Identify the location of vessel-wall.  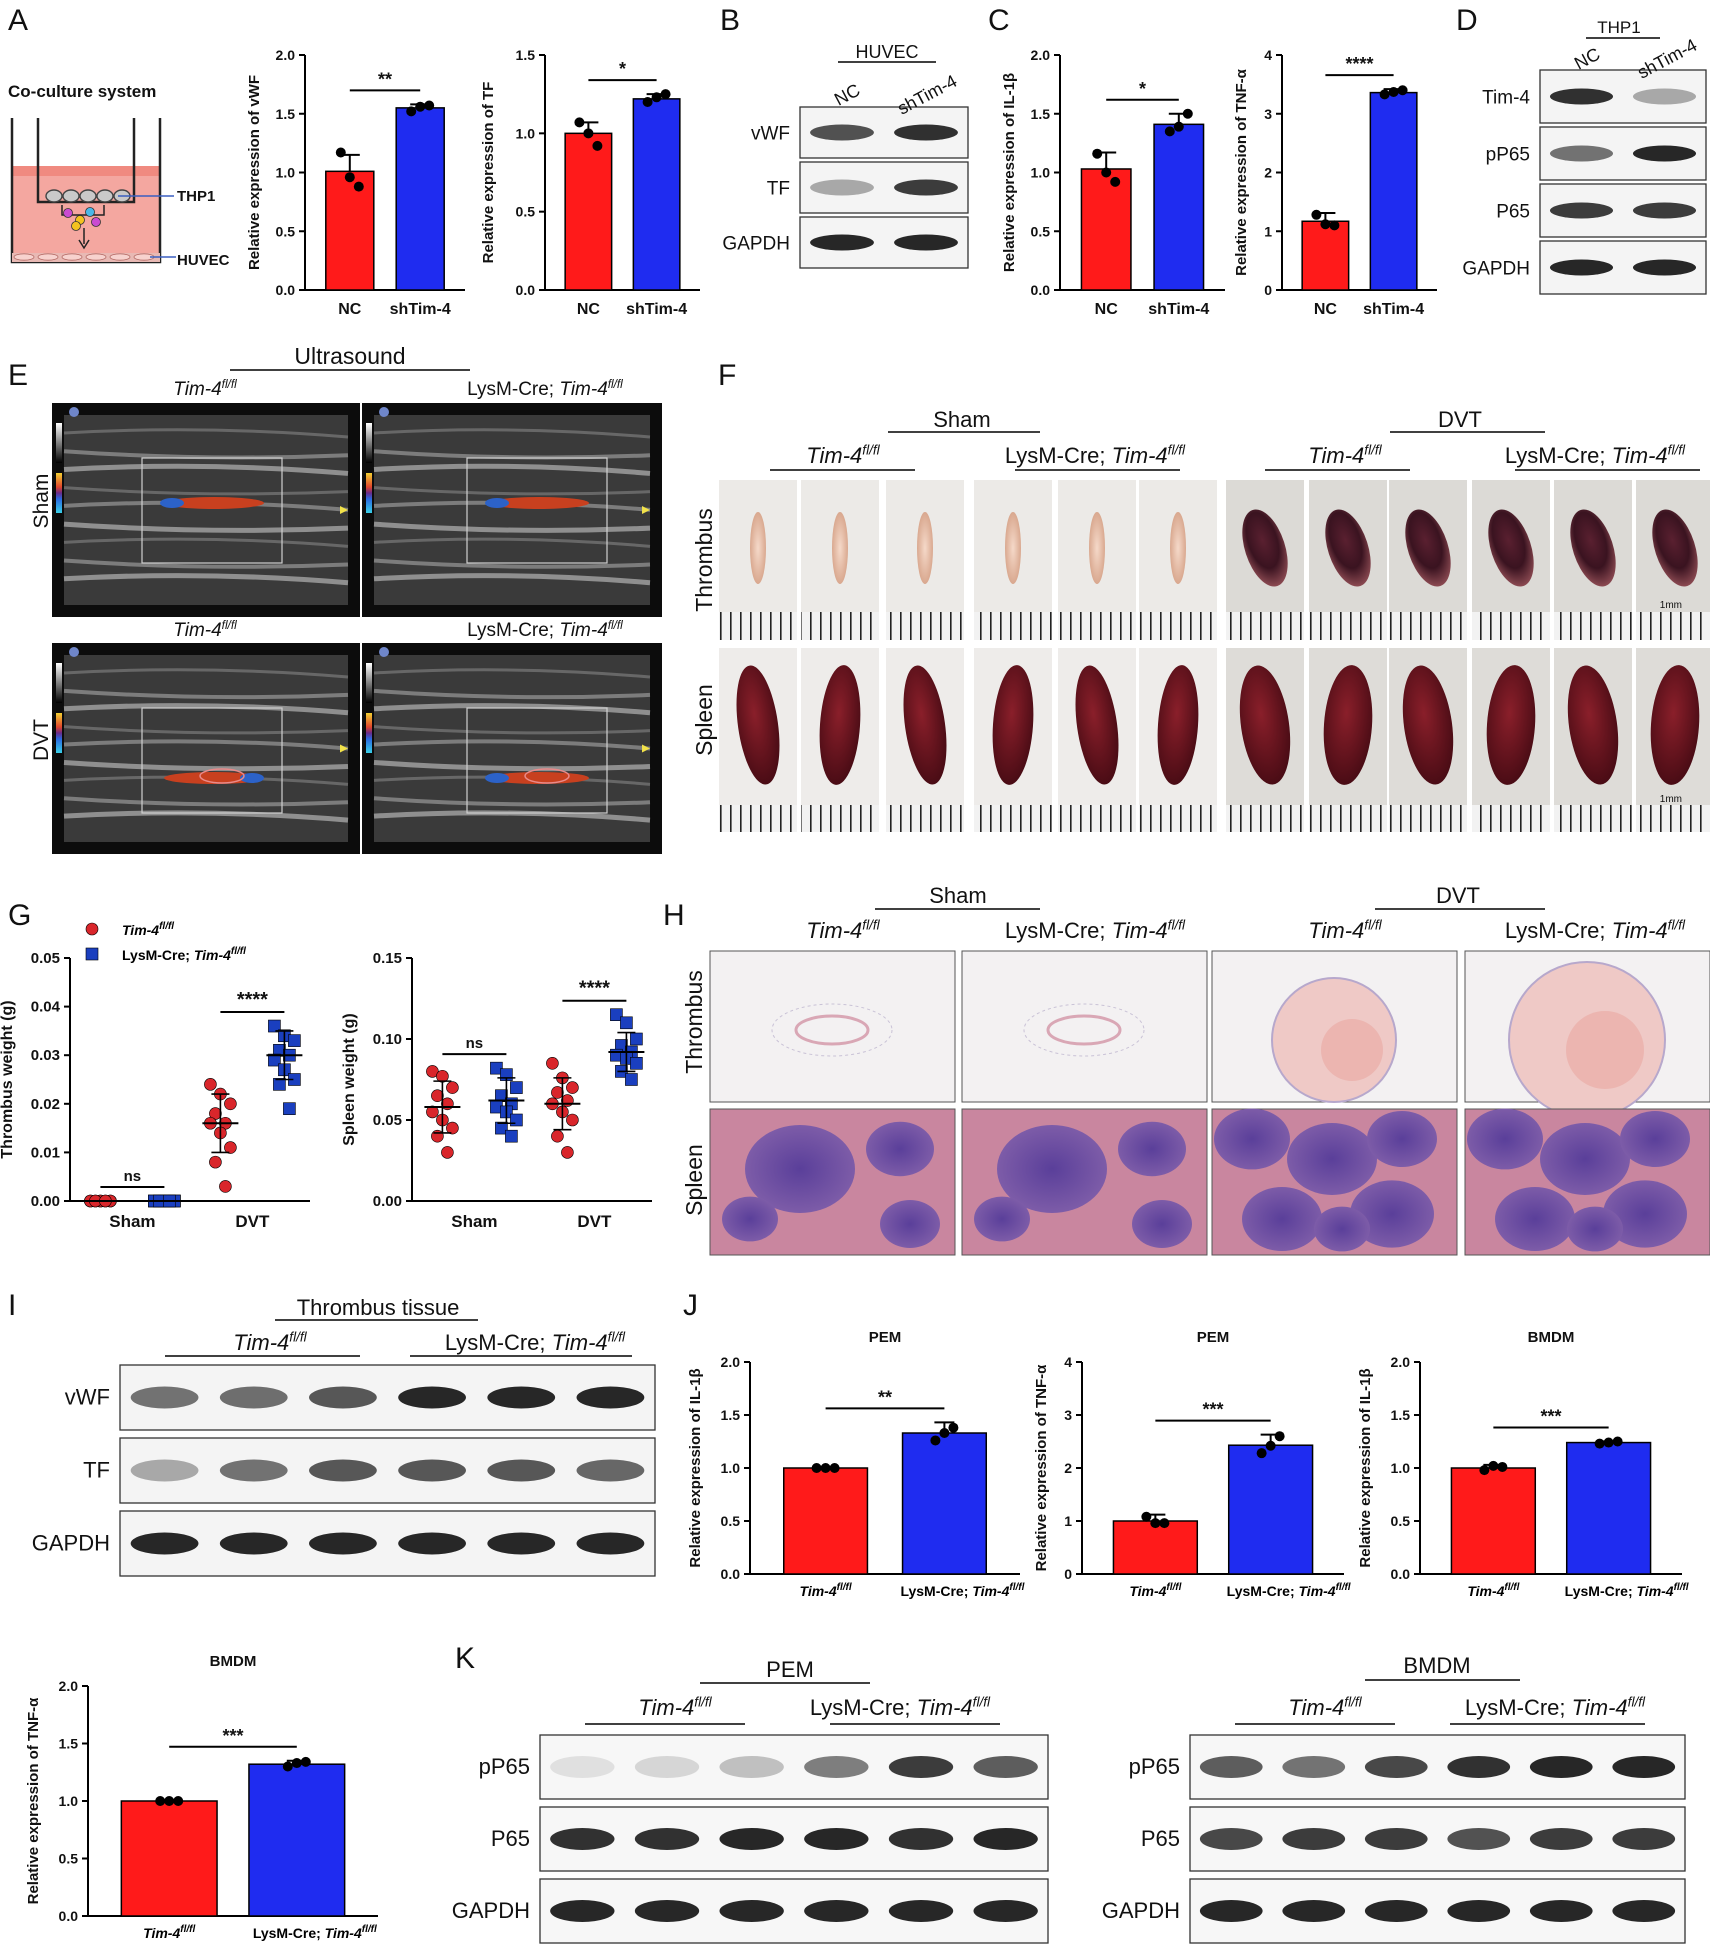
(1084, 1030).